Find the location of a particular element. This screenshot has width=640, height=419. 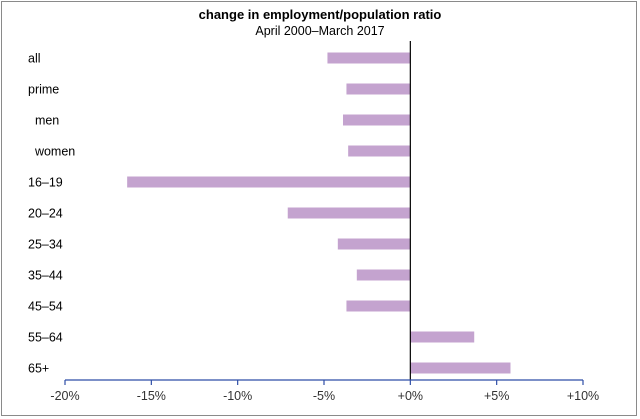

category-label: 55–64 is located at coordinates (45, 338).